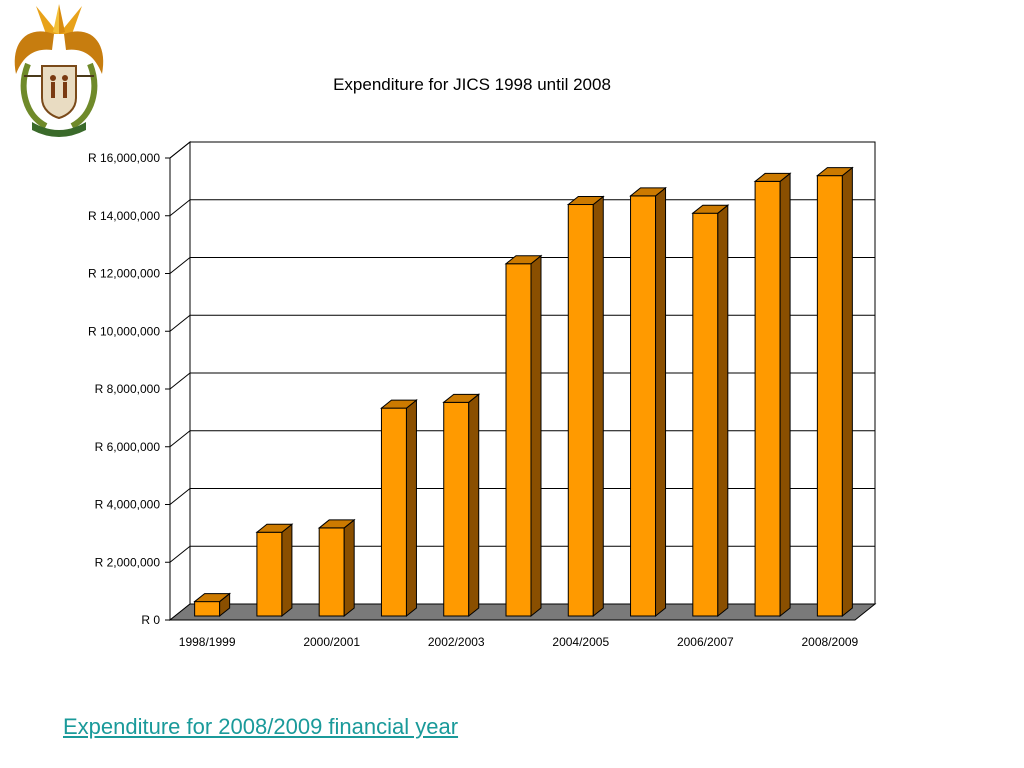 This screenshot has width=1024, height=768. I want to click on y-tick-label: R 12,000,000, so click(124, 274).